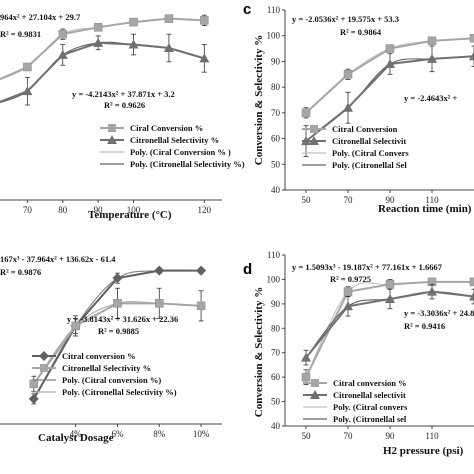 This screenshot has height=474, width=474. I want to click on y-axis-label: Conversion & Selectivity %, so click(259, 100).